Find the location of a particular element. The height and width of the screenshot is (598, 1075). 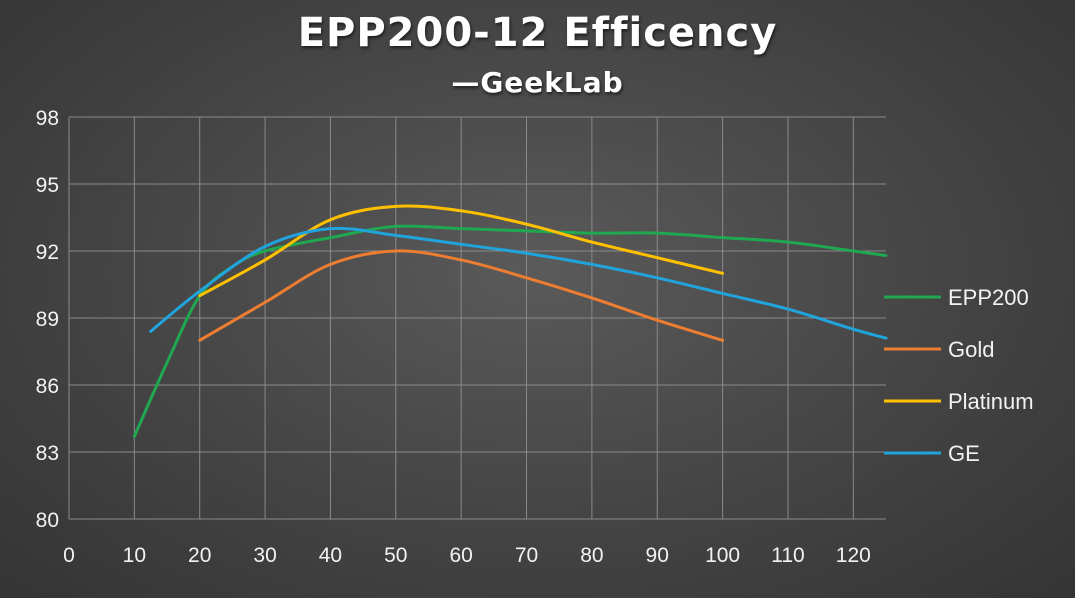

x-tick-label: 120 is located at coordinates (853, 555).